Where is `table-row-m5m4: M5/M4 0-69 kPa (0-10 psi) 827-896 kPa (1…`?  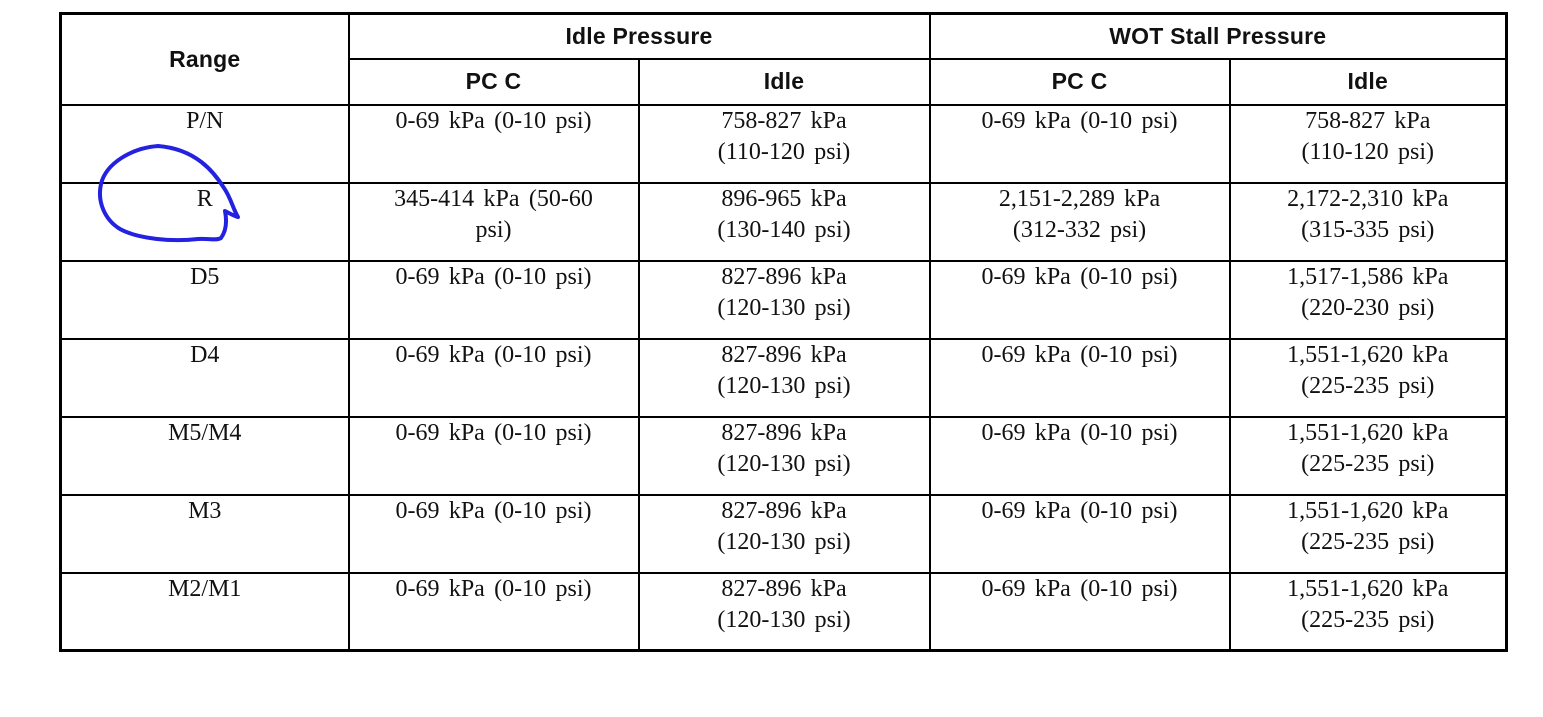
table-row-m5m4: M5/M4 0-69 kPa (0-10 psi) 827-896 kPa (1… is located at coordinates (783, 455).